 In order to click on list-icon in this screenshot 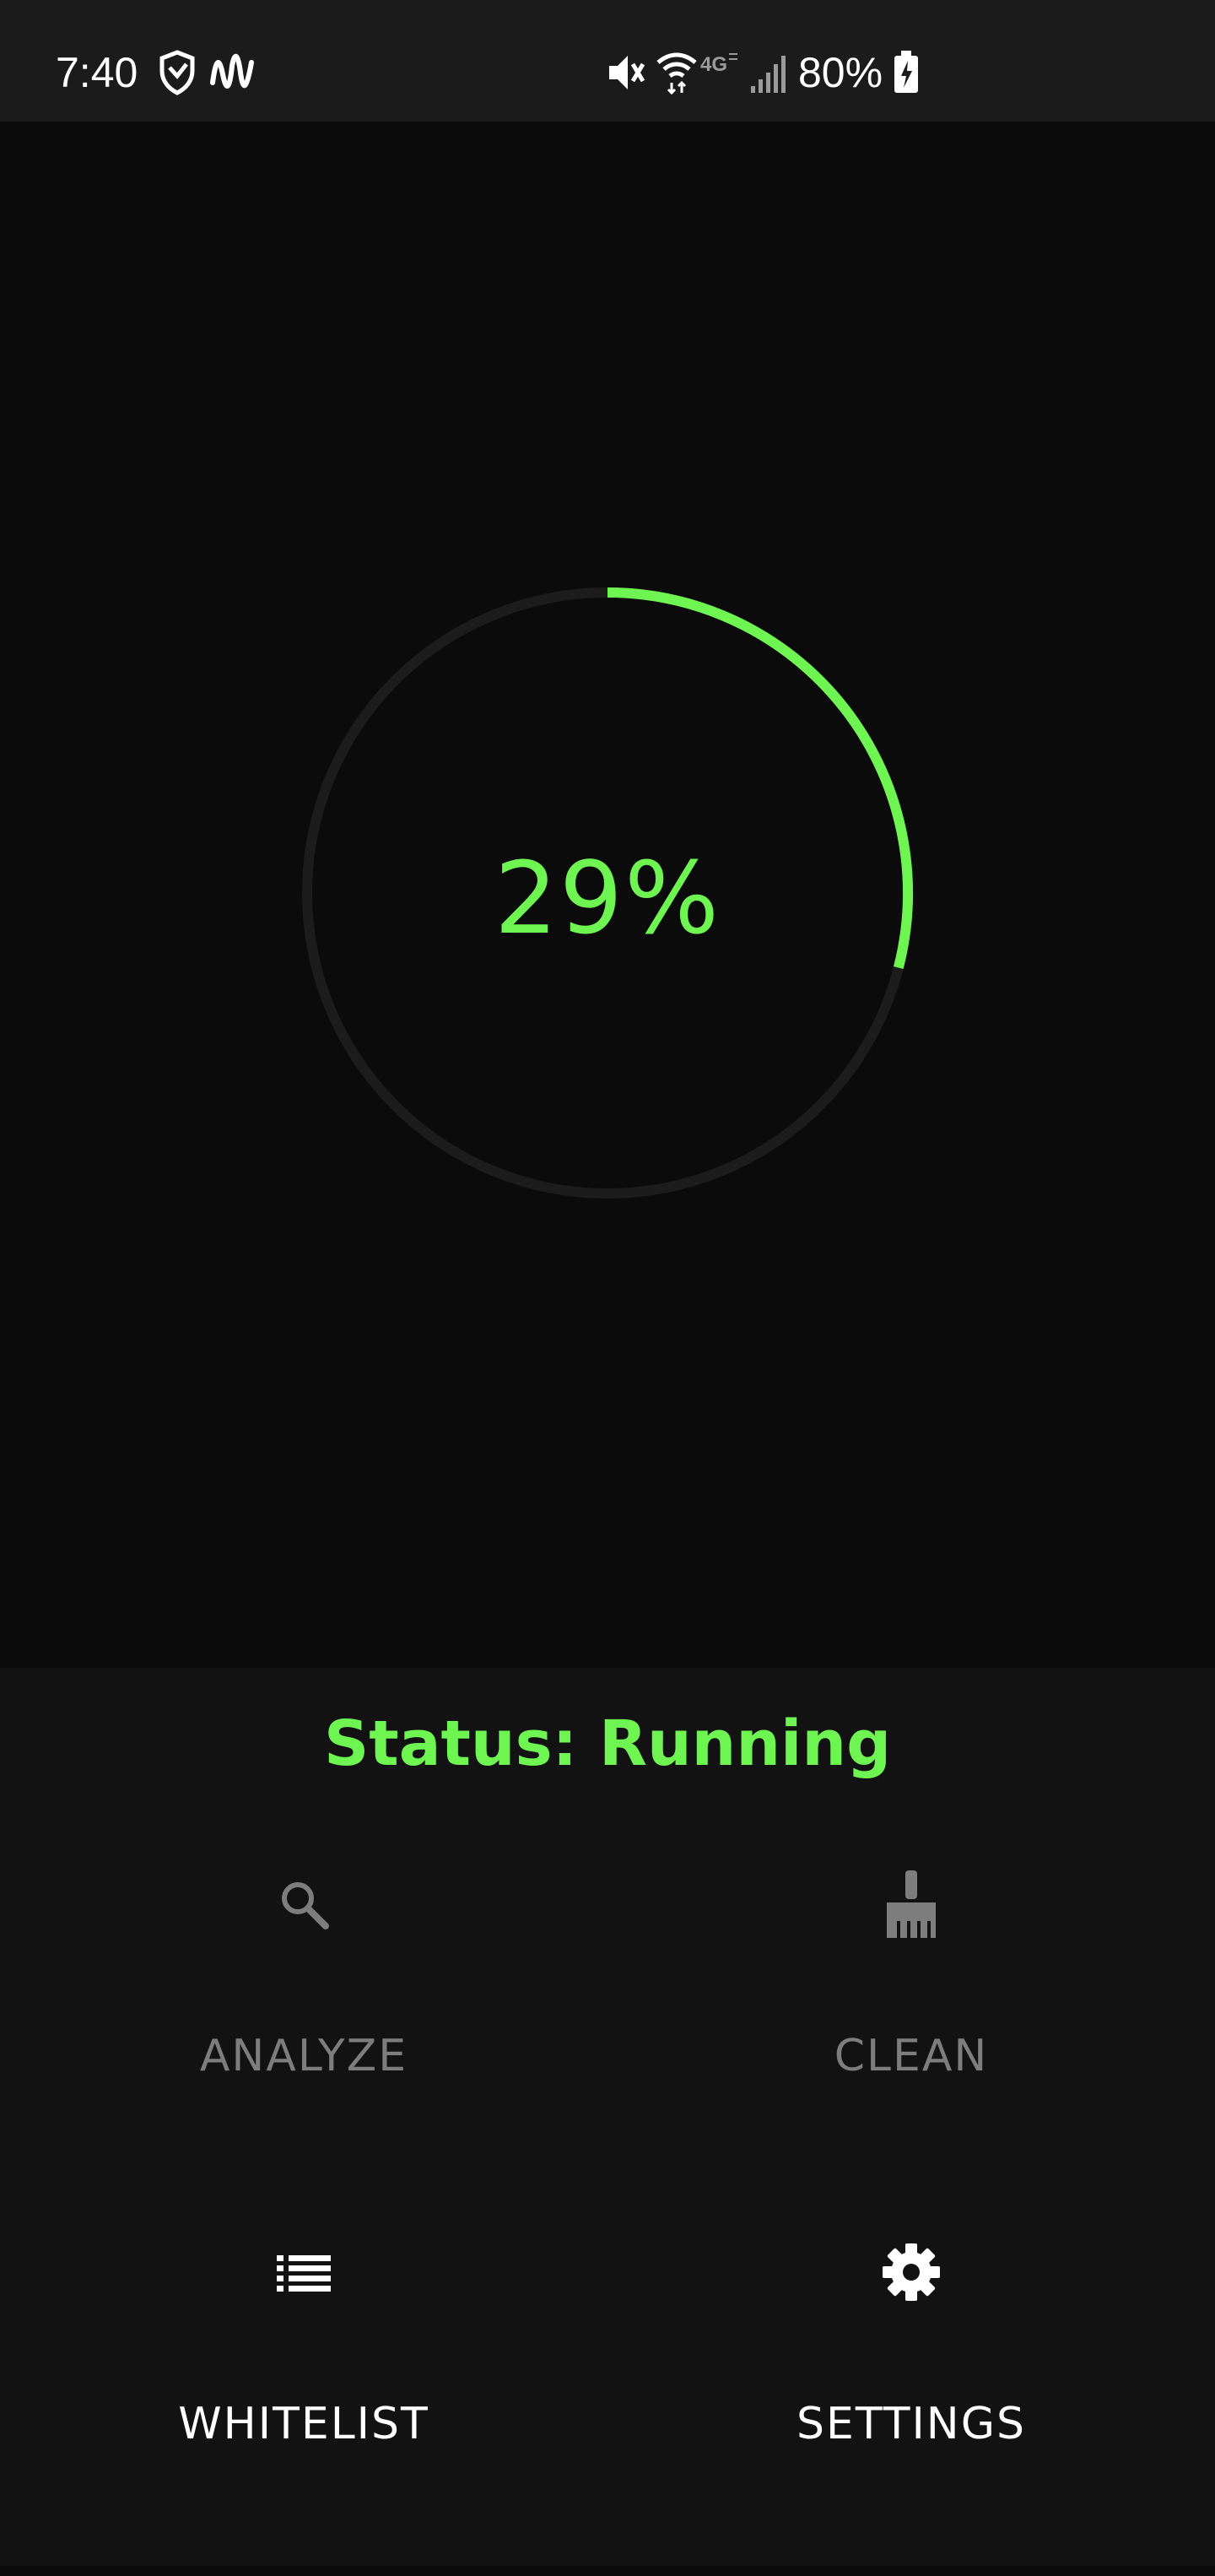, I will do `click(304, 2273)`.